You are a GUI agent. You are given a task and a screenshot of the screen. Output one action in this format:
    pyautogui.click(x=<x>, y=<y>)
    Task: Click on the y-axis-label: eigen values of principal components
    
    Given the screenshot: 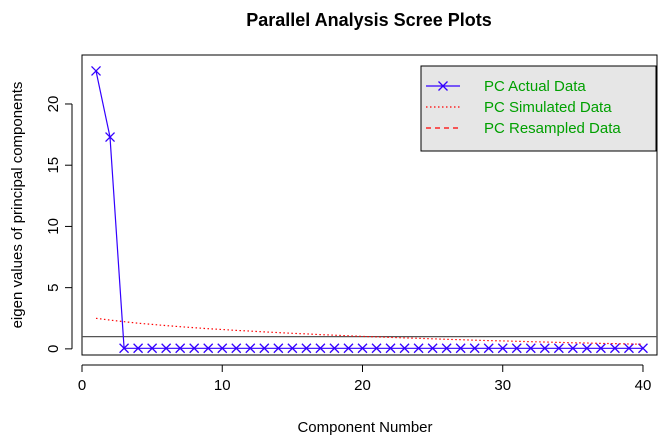 What is the action you would take?
    pyautogui.click(x=17, y=205)
    